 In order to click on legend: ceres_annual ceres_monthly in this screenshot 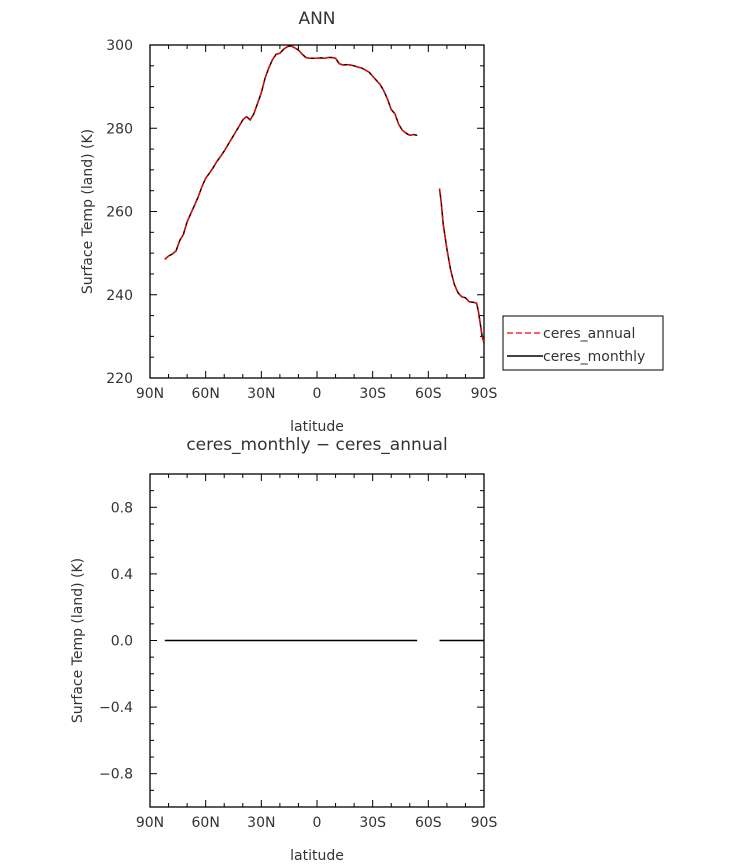, I will do `click(583, 343)`.